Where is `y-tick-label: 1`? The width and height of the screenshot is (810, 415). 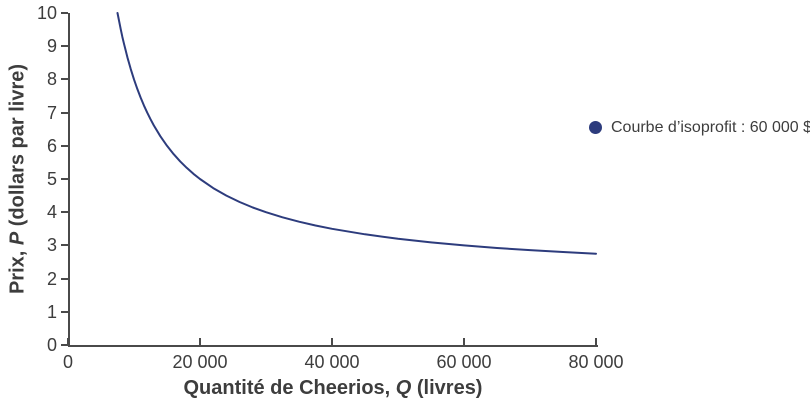
y-tick-label: 1 is located at coordinates (51, 311).